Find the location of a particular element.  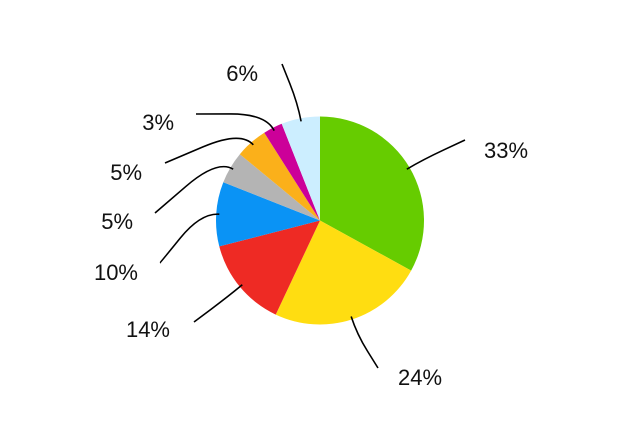

slice-label: 14% is located at coordinates (148, 329).